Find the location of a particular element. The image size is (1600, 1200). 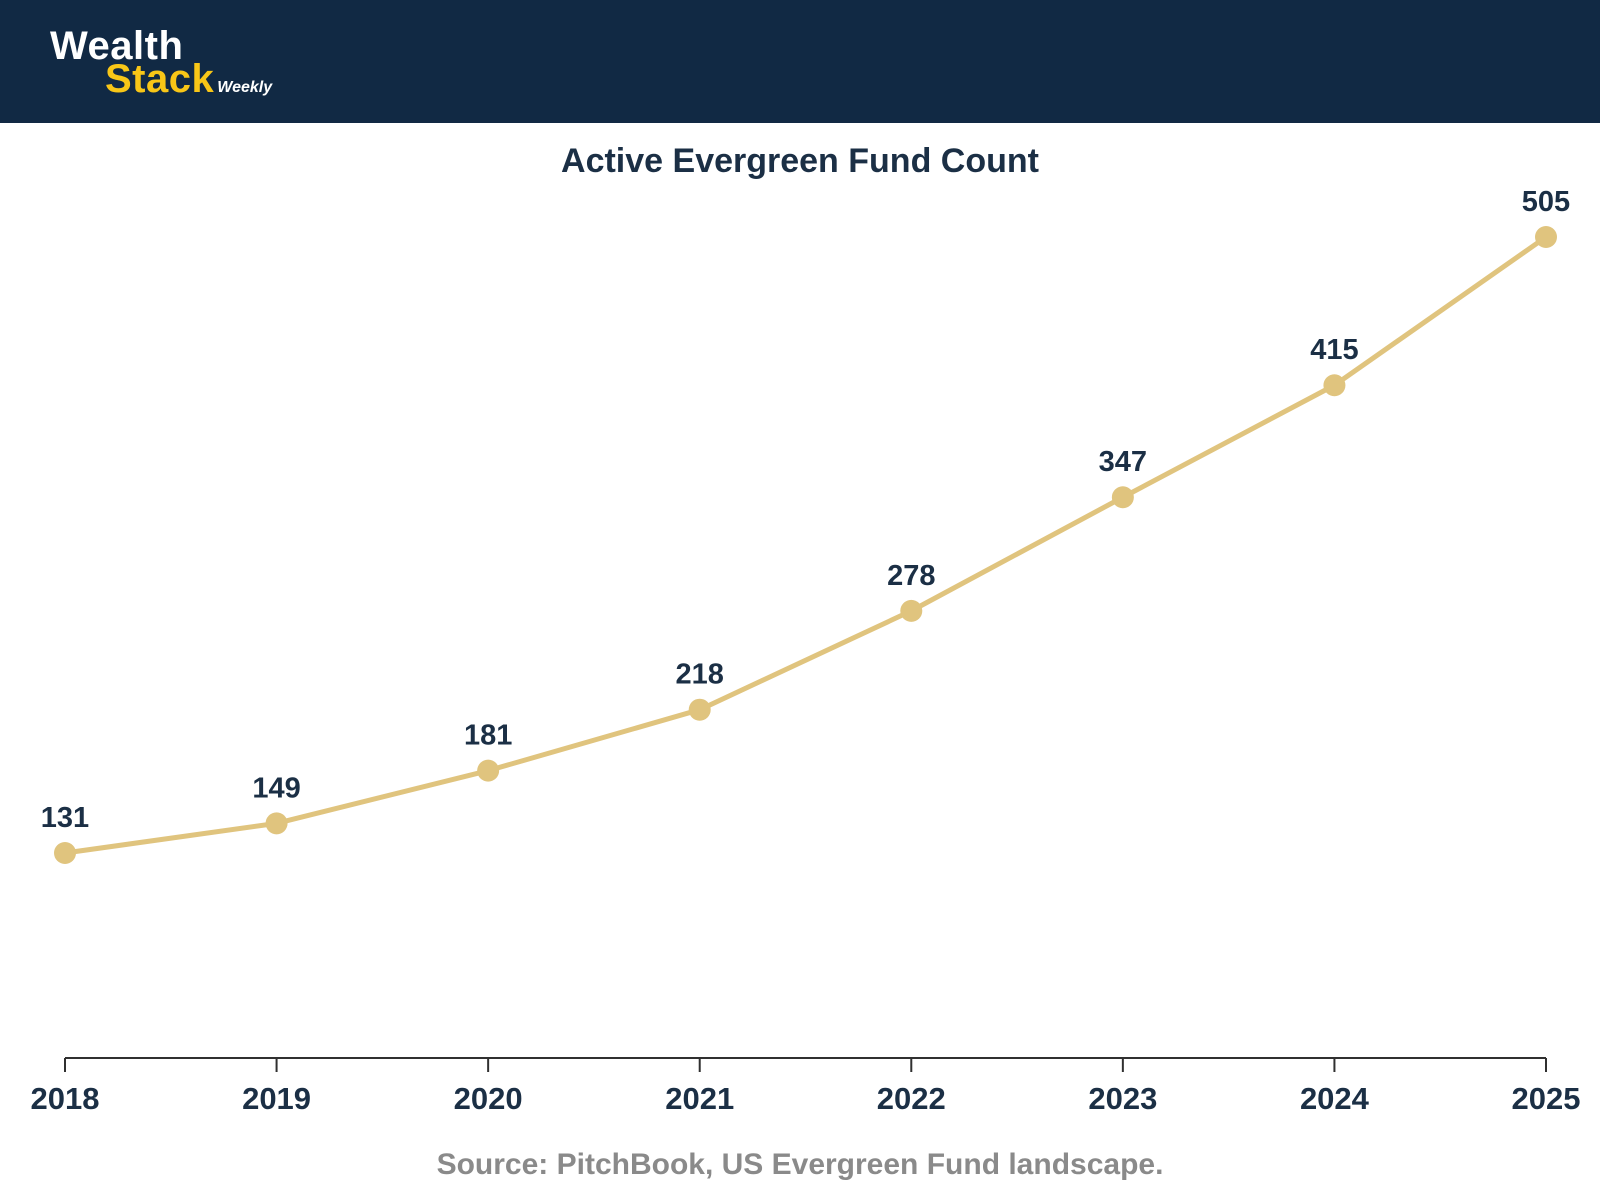

logo-weekly-text: Weekly is located at coordinates (245, 87).